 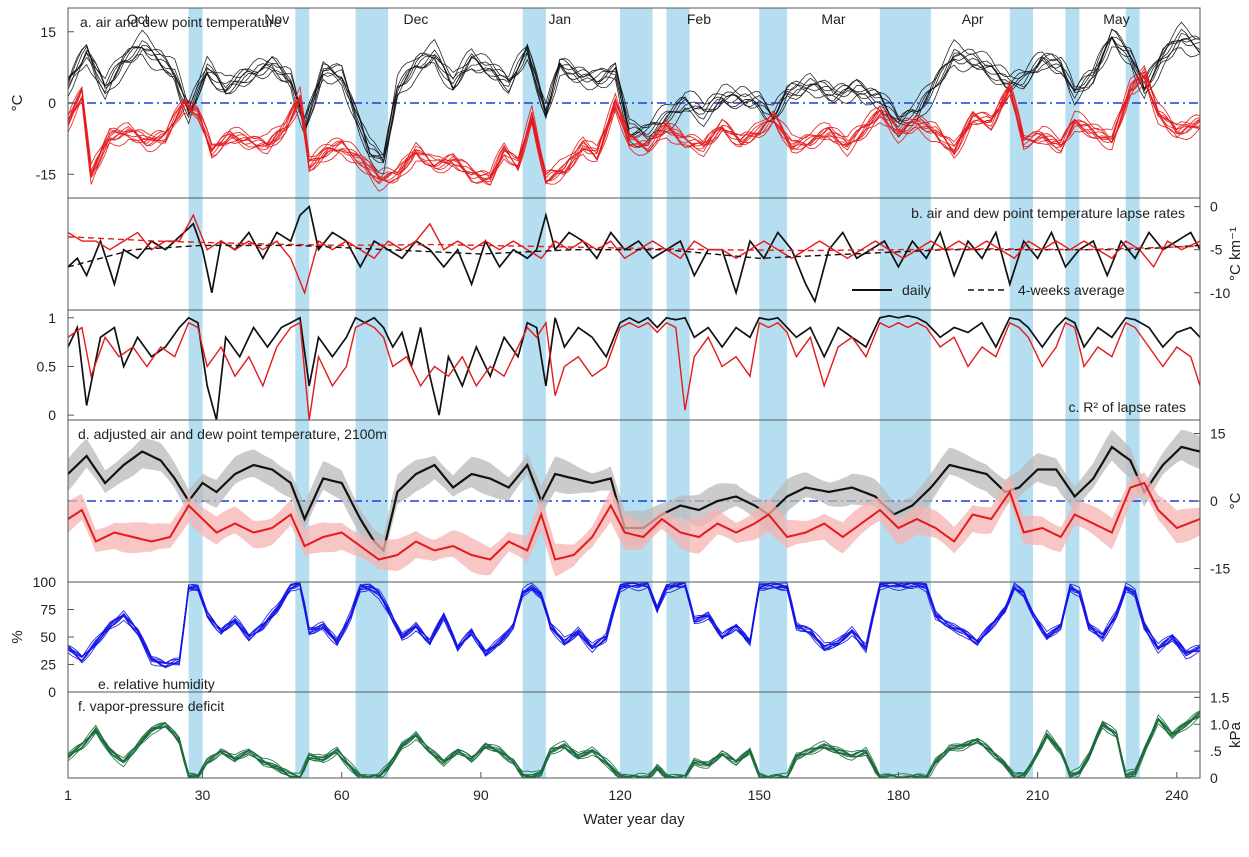 What do you see at coordinates (52, 318) in the screenshot?
I see `ytick-label-3-1: 1` at bounding box center [52, 318].